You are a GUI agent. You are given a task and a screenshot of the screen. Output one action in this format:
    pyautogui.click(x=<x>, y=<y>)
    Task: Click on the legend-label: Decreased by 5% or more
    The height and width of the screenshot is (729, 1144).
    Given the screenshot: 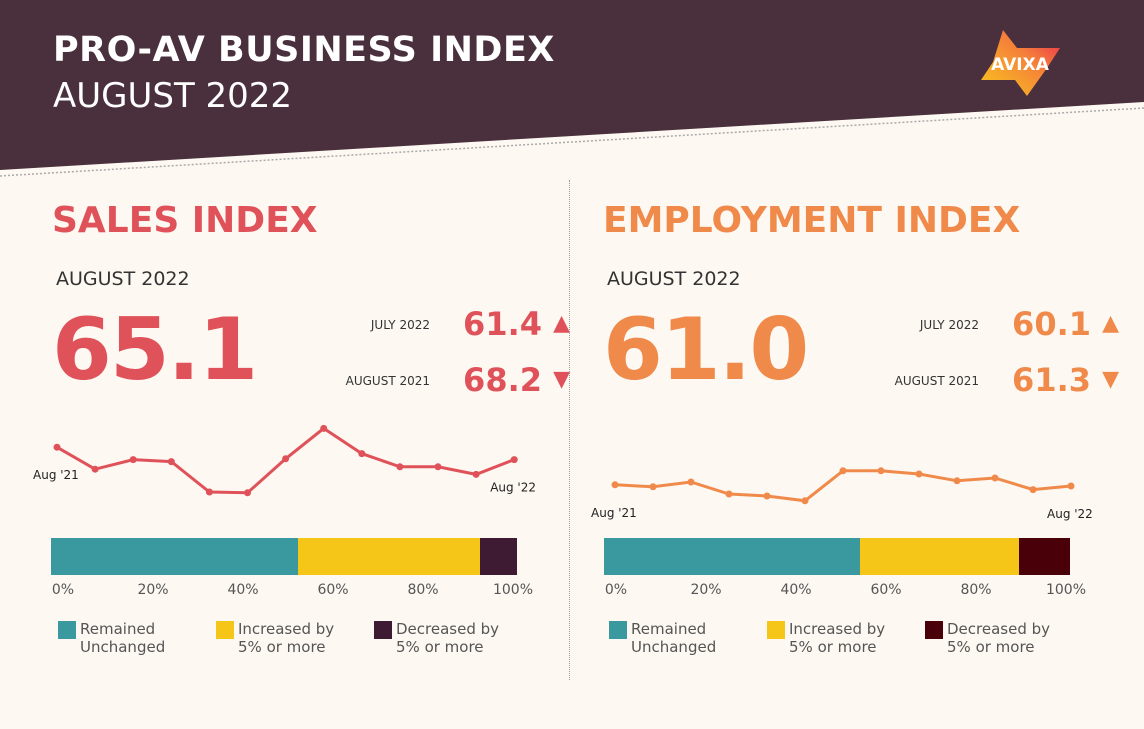 What is the action you would take?
    pyautogui.click(x=999, y=638)
    